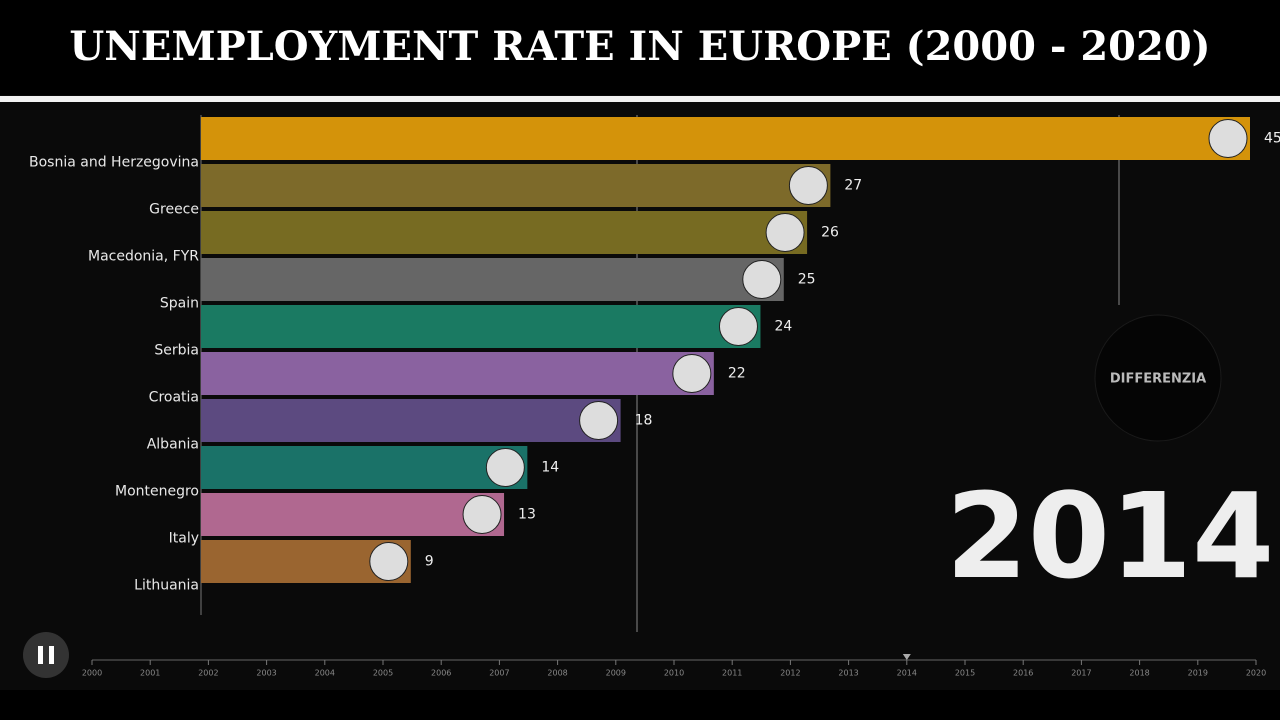 Image resolution: width=1280 pixels, height=720 pixels. Describe the element at coordinates (1272, 139) in the screenshot. I see `value-label: 45` at that location.